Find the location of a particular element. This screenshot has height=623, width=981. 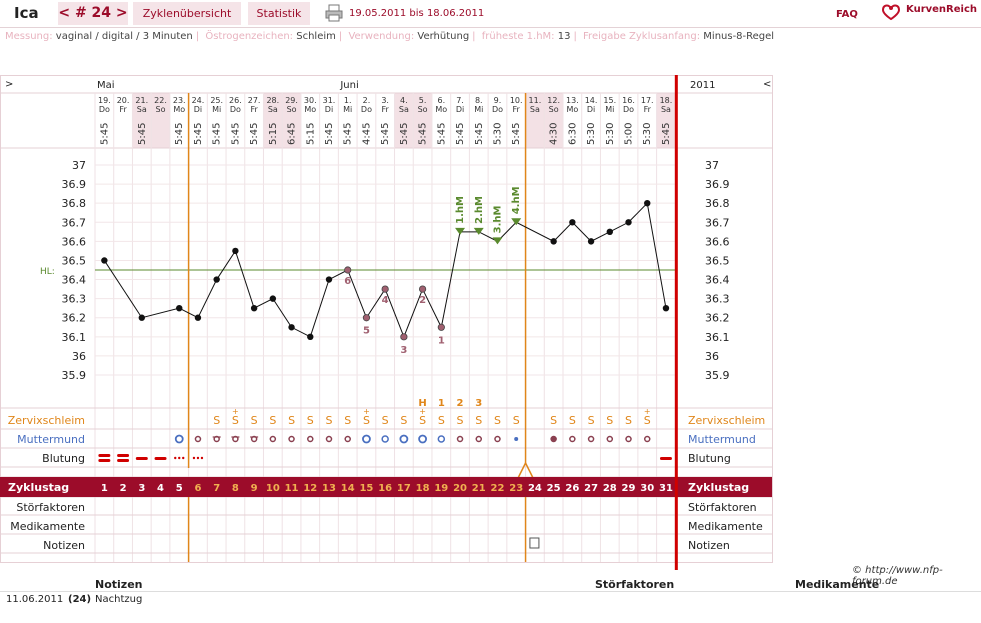

cycle-selector: < # 24 > is located at coordinates (93, 13).